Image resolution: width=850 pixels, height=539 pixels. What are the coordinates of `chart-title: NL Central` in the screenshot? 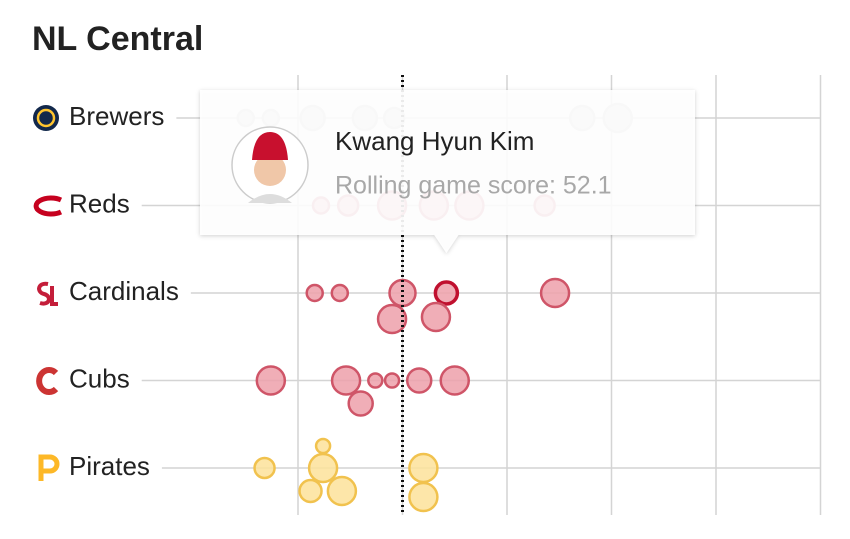 It's located at (117, 39).